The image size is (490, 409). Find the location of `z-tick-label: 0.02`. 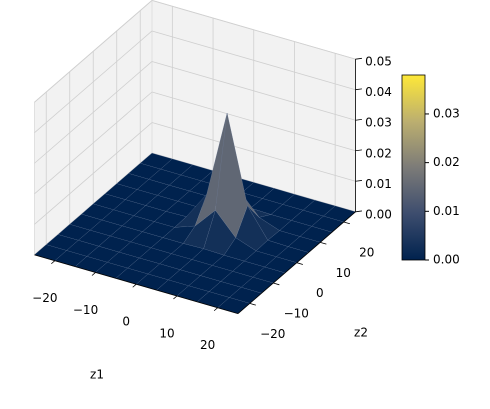

z-tick-label: 0.02 is located at coordinates (378, 153).